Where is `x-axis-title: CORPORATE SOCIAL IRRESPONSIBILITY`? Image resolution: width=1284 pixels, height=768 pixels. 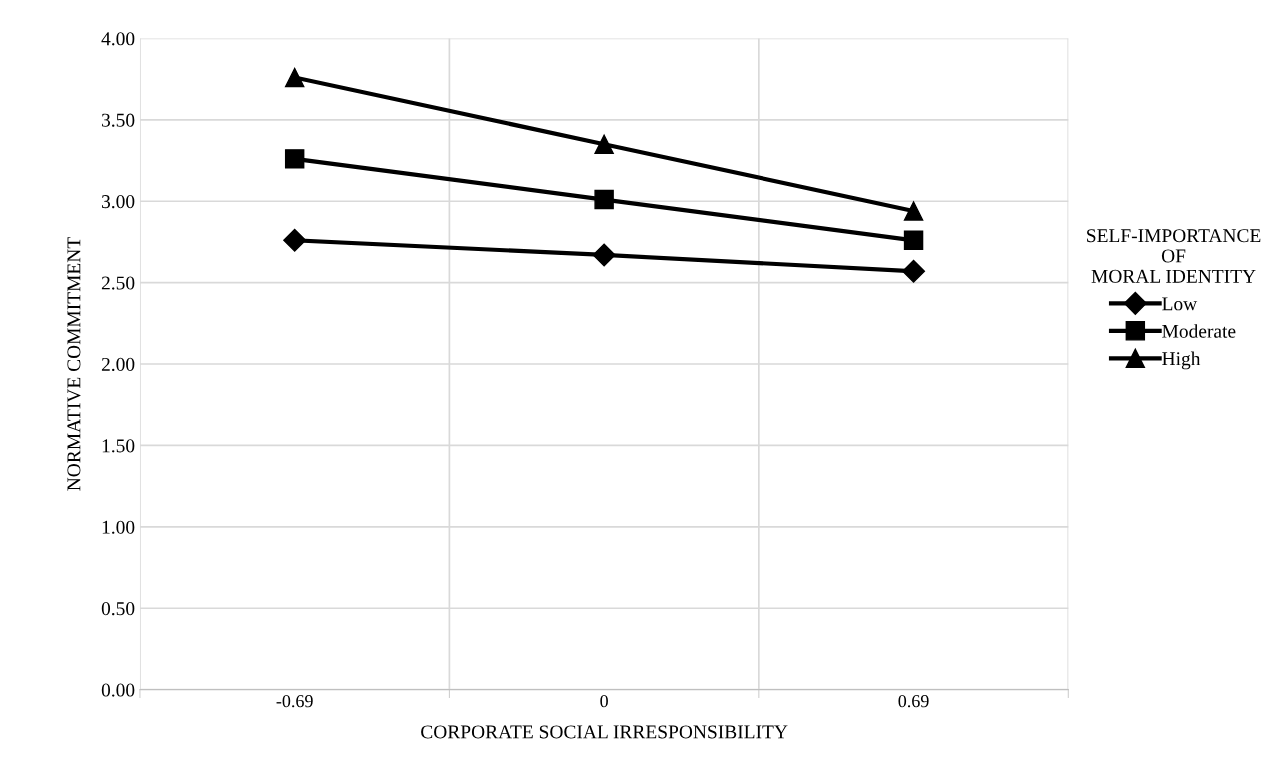 x-axis-title: CORPORATE SOCIAL IRRESPONSIBILITY is located at coordinates (604, 732).